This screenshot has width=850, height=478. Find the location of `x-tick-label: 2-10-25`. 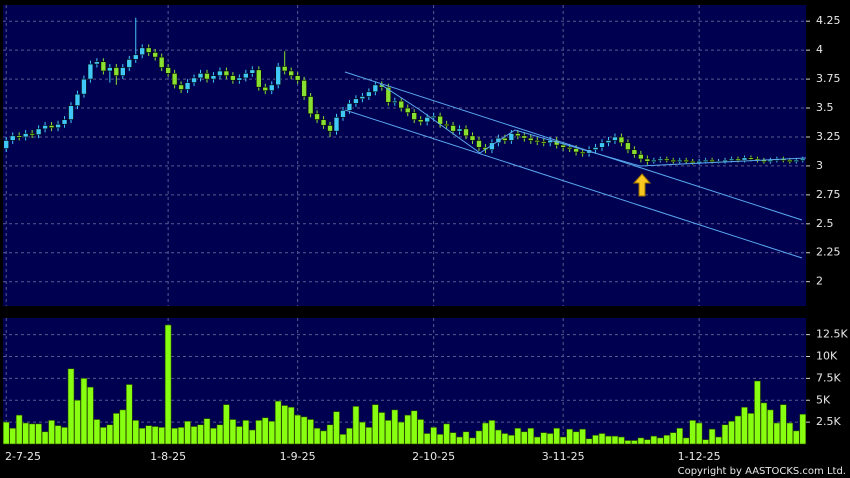

x-tick-label: 2-10-25 is located at coordinates (433, 456).